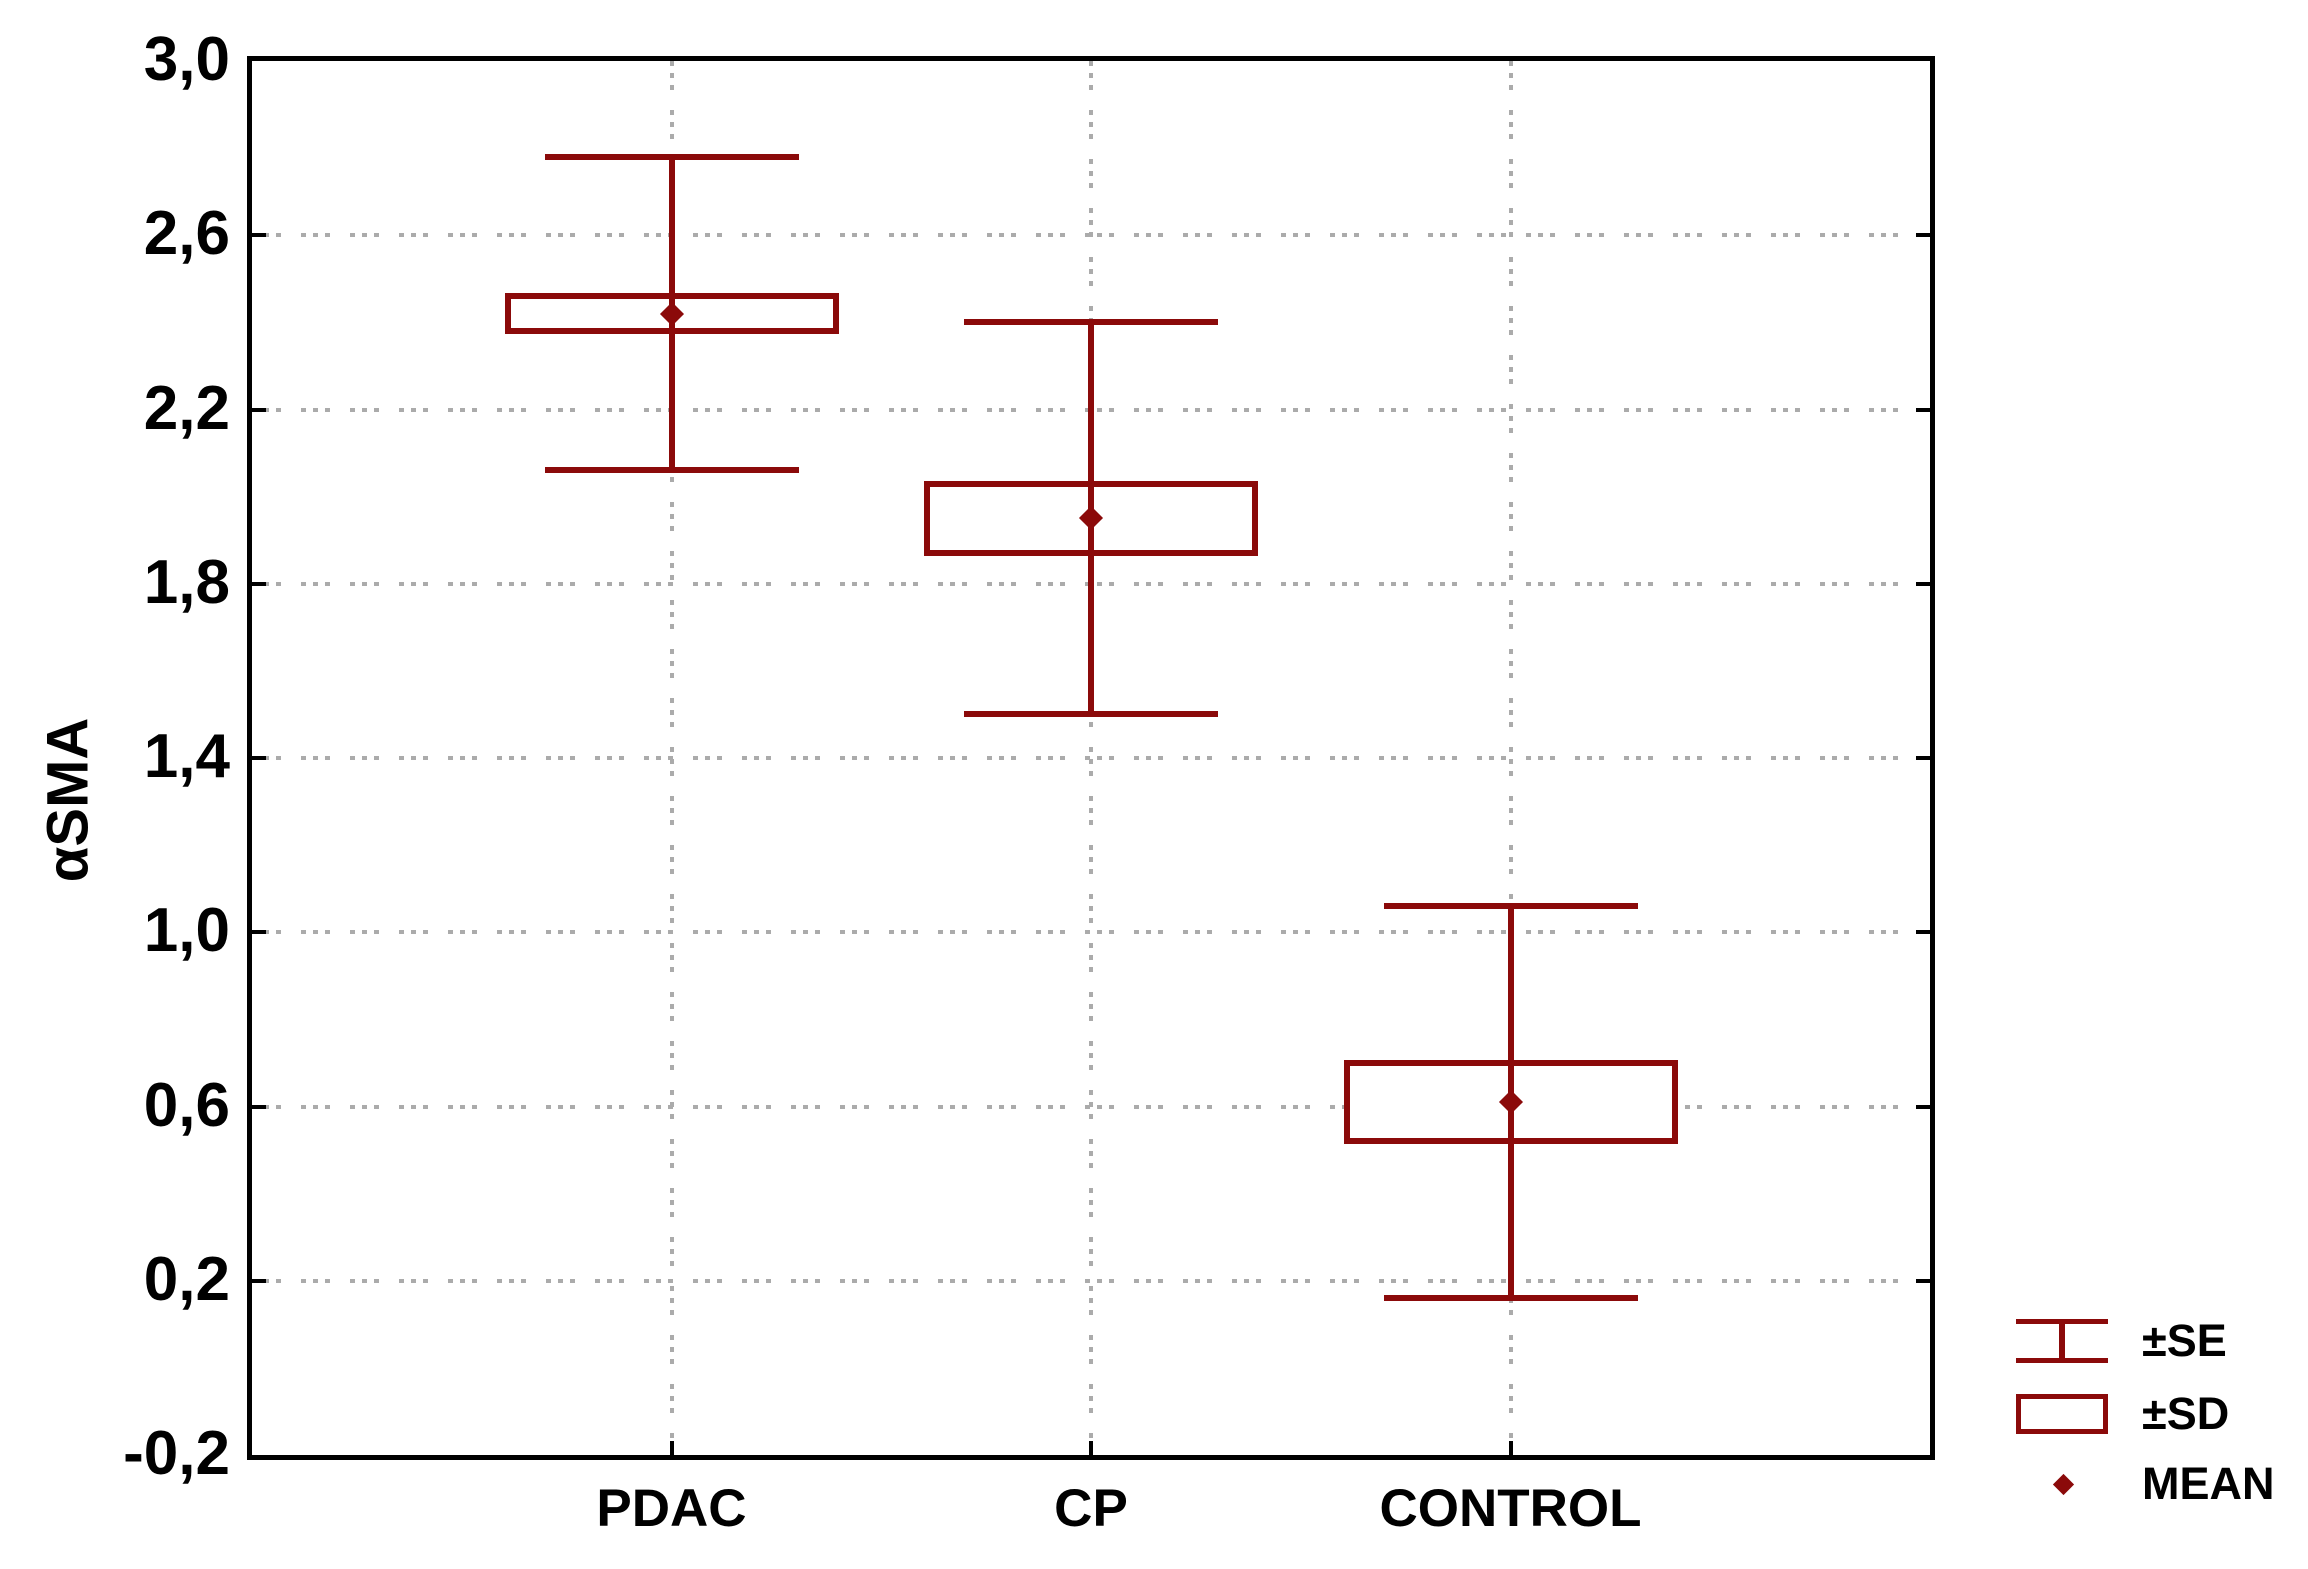 Image resolution: width=2308 pixels, height=1569 pixels. Describe the element at coordinates (2186, 1413) in the screenshot. I see `legend-label-sd: ±SD` at that location.